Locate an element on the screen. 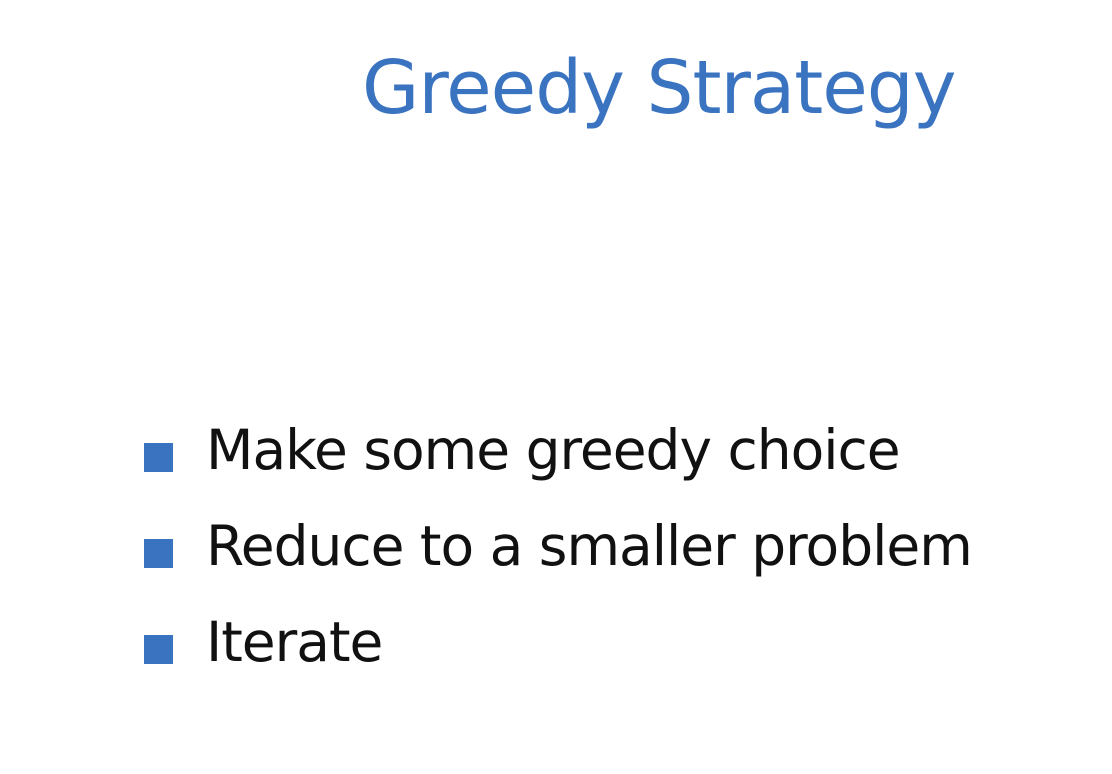 The image size is (1112, 774). list-item: Reduce to a smaller problem is located at coordinates (558, 546).